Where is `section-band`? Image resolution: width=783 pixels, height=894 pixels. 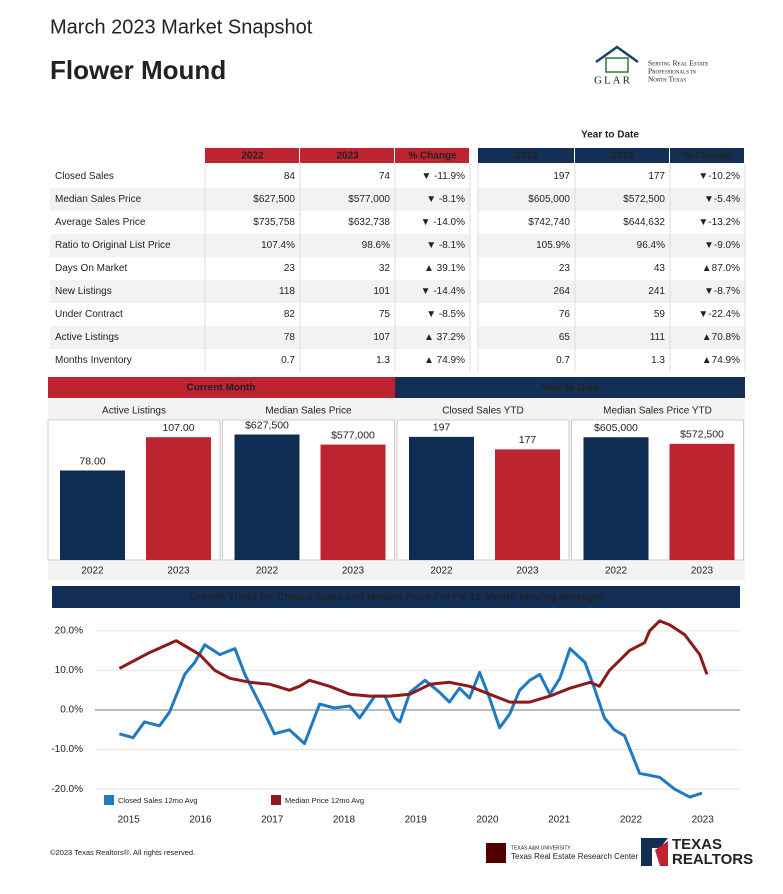
section-band is located at coordinates (570, 387).